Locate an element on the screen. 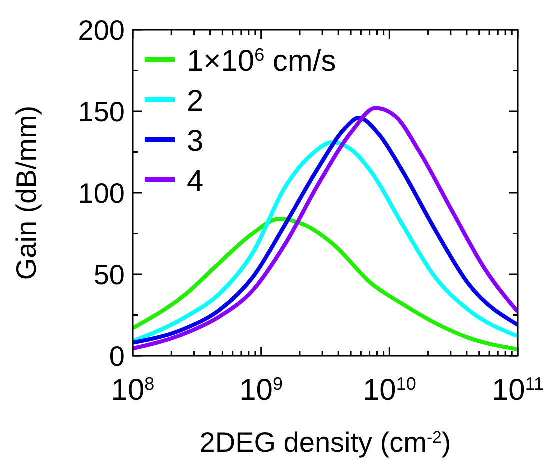 This screenshot has width=550, height=474. y-tick-label: 50 is located at coordinates (109, 275).